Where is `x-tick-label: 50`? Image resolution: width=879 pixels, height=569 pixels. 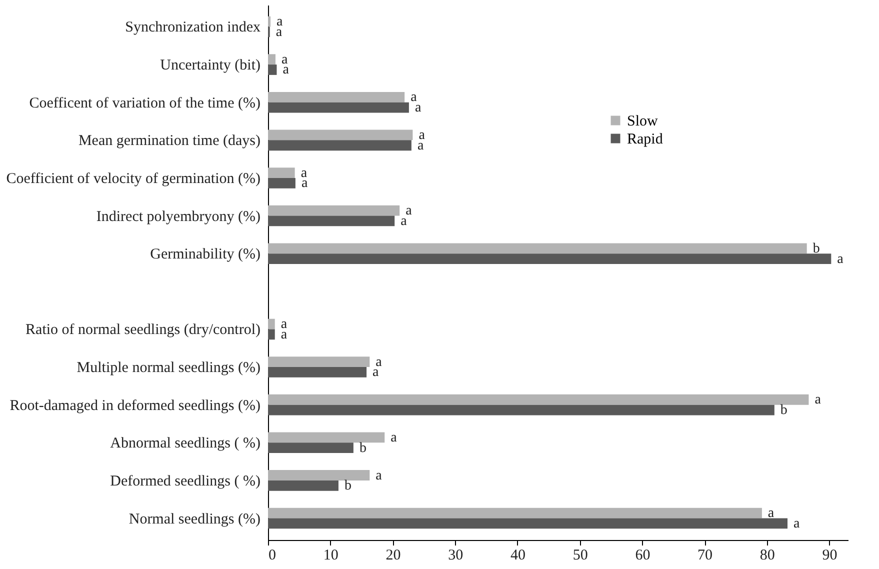
x-tick-label: 50 is located at coordinates (580, 556).